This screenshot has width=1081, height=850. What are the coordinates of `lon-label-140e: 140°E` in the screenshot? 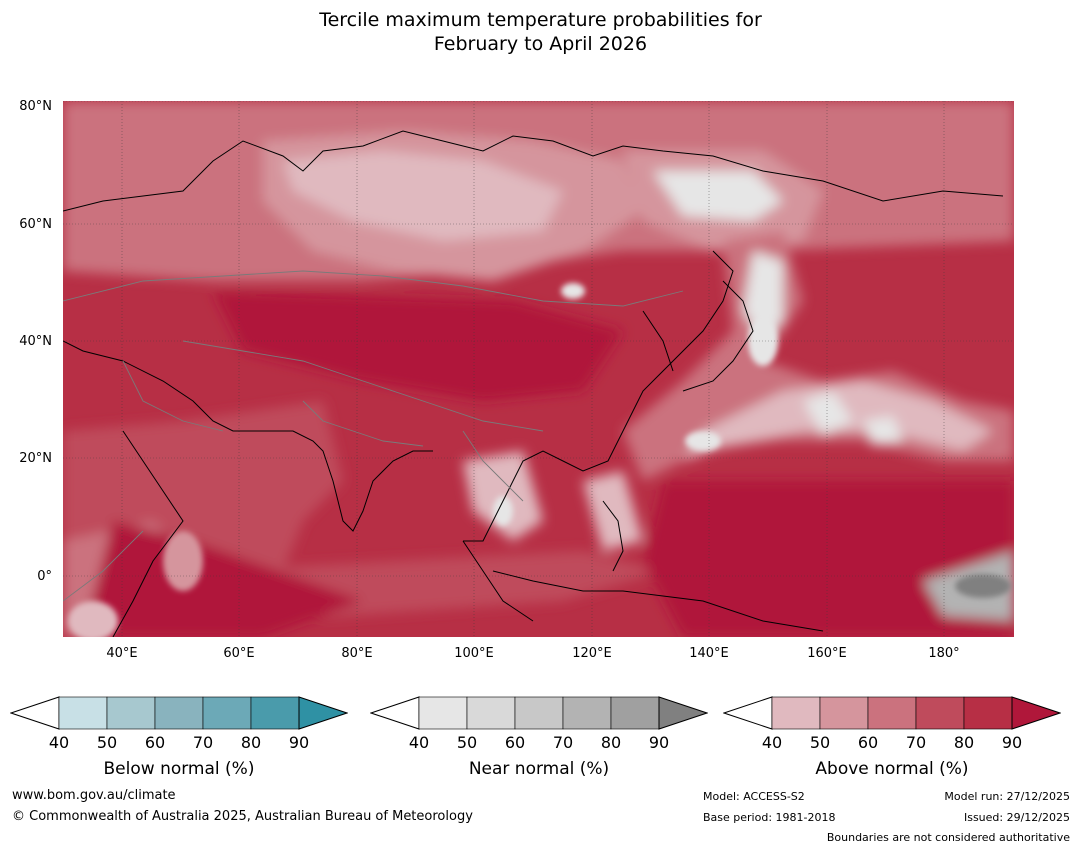 It's located at (709, 653).